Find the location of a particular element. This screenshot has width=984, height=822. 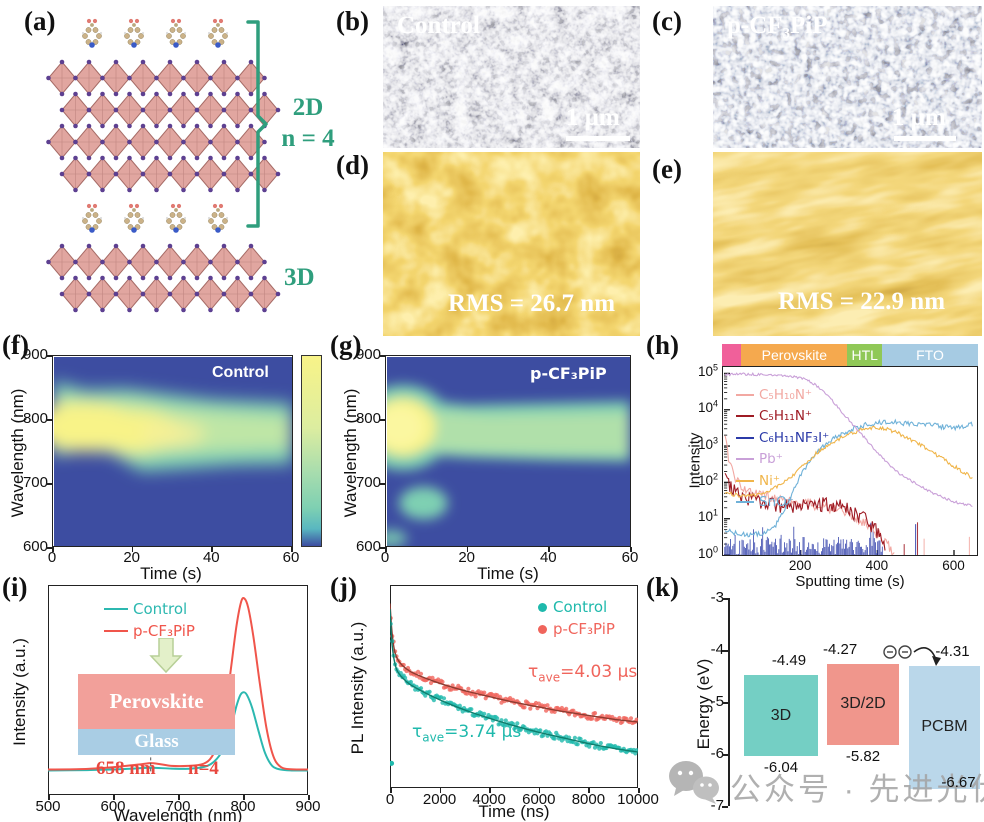

f-x-tick: 60 is located at coordinates (291, 557).